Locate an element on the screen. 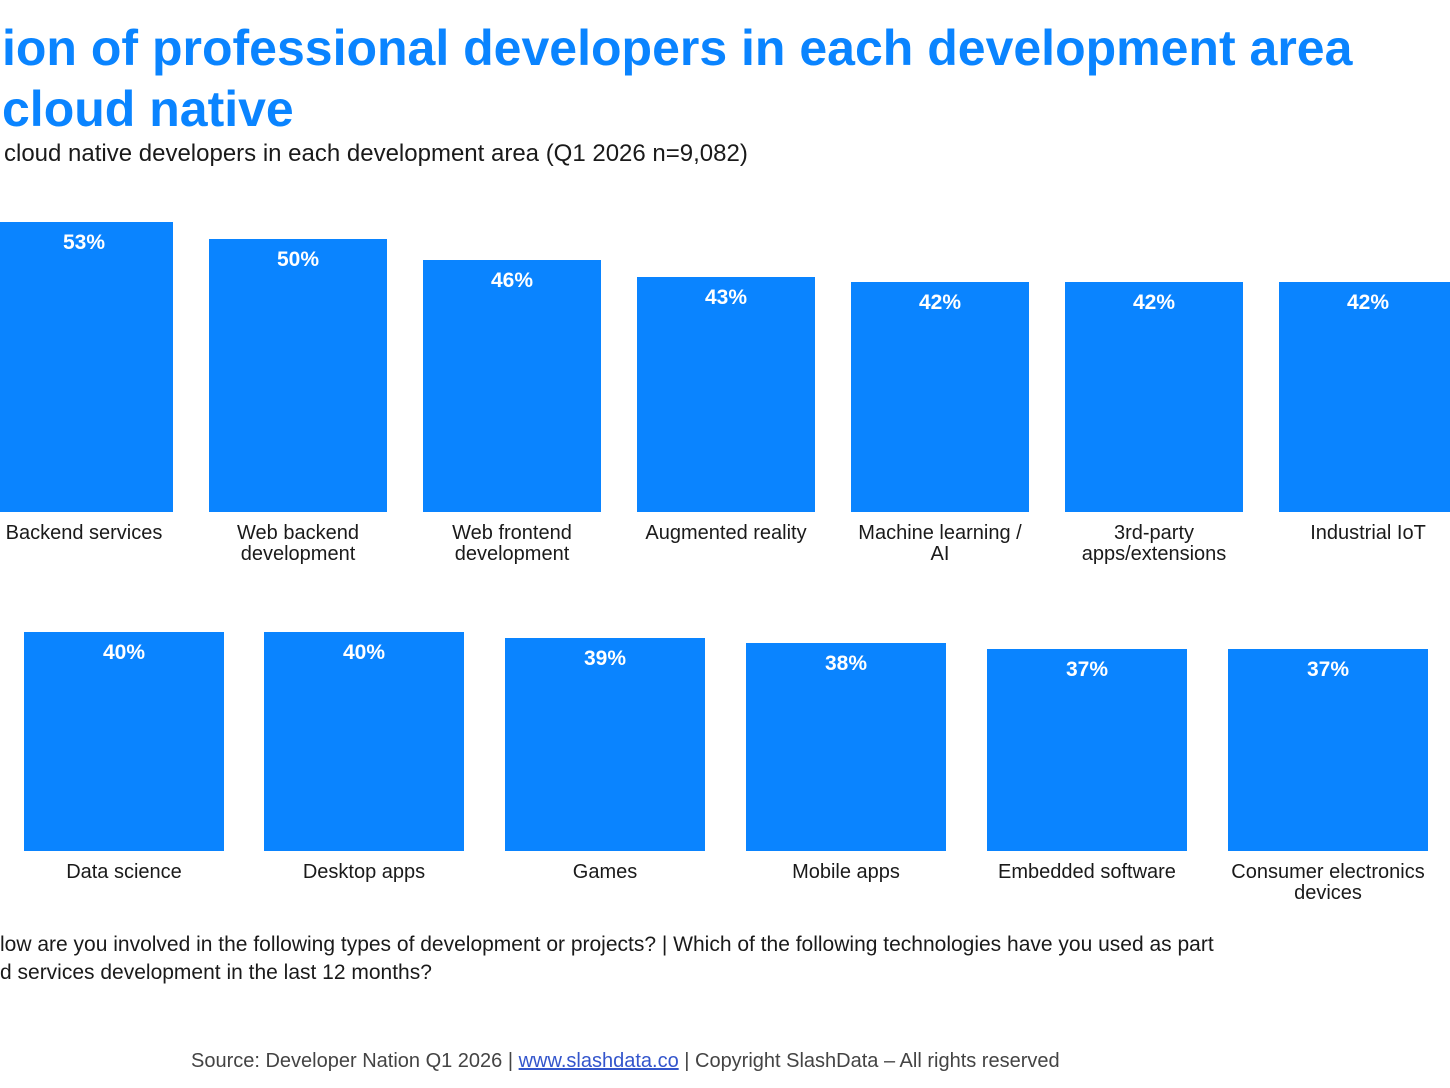  bar-value-label: 38% is located at coordinates (846, 664).